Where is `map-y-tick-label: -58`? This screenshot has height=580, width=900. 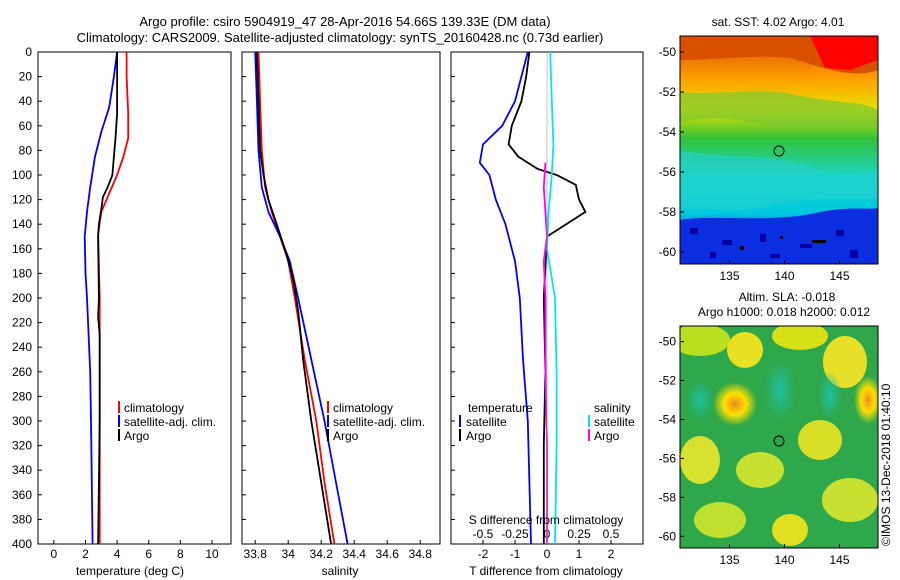
map-y-tick-label: -58 is located at coordinates (668, 497).